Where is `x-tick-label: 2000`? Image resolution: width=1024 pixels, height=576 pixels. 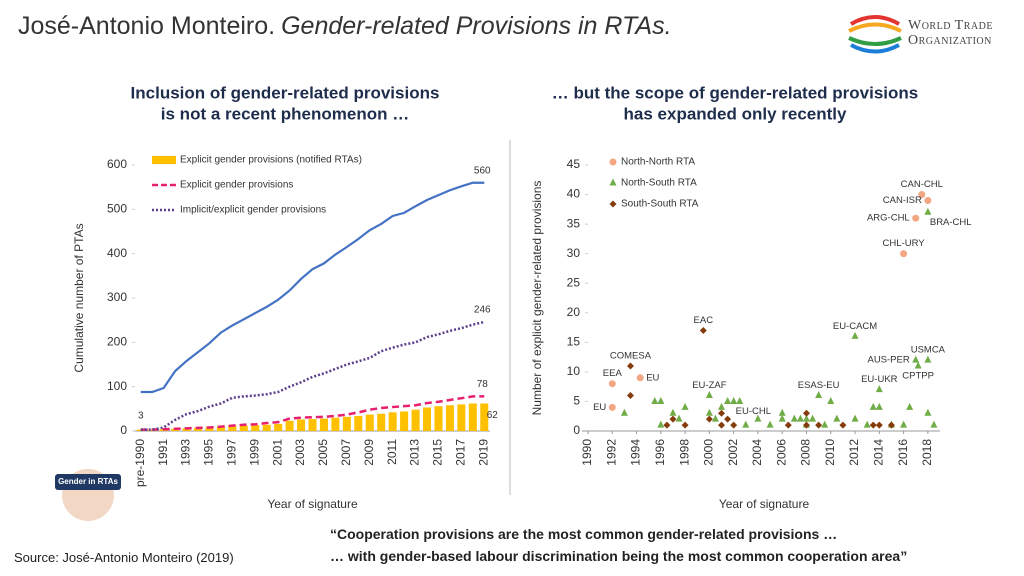 x-tick-label: 2000 is located at coordinates (709, 452).